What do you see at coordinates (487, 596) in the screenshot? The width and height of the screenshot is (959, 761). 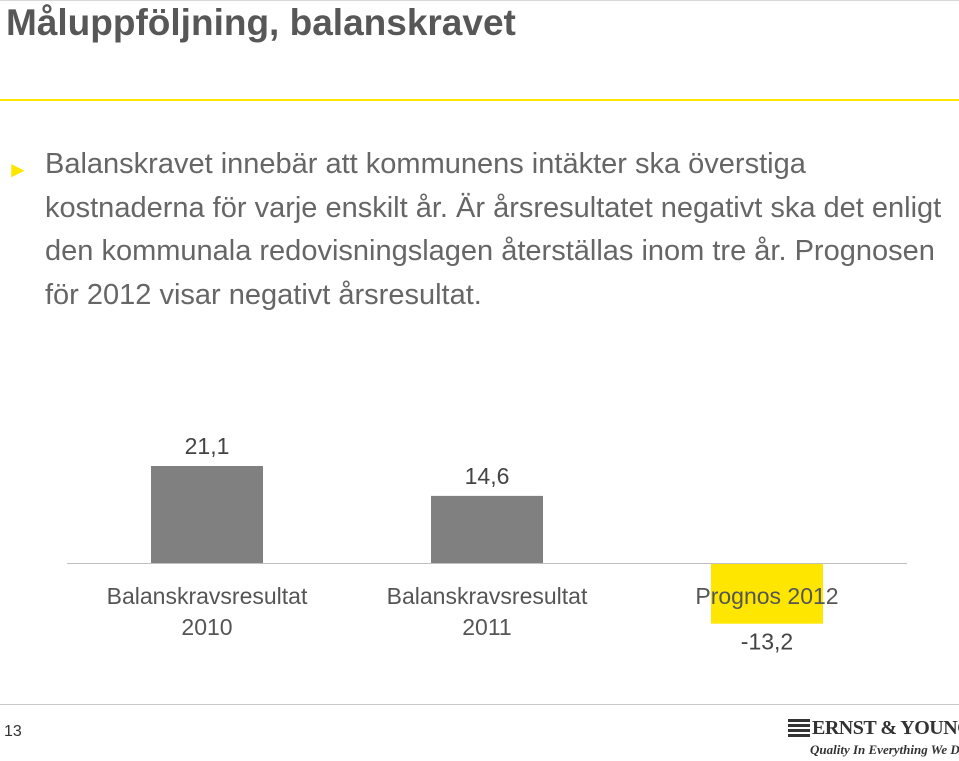 I see `category-label-1-0: Balanskravsresultat` at bounding box center [487, 596].